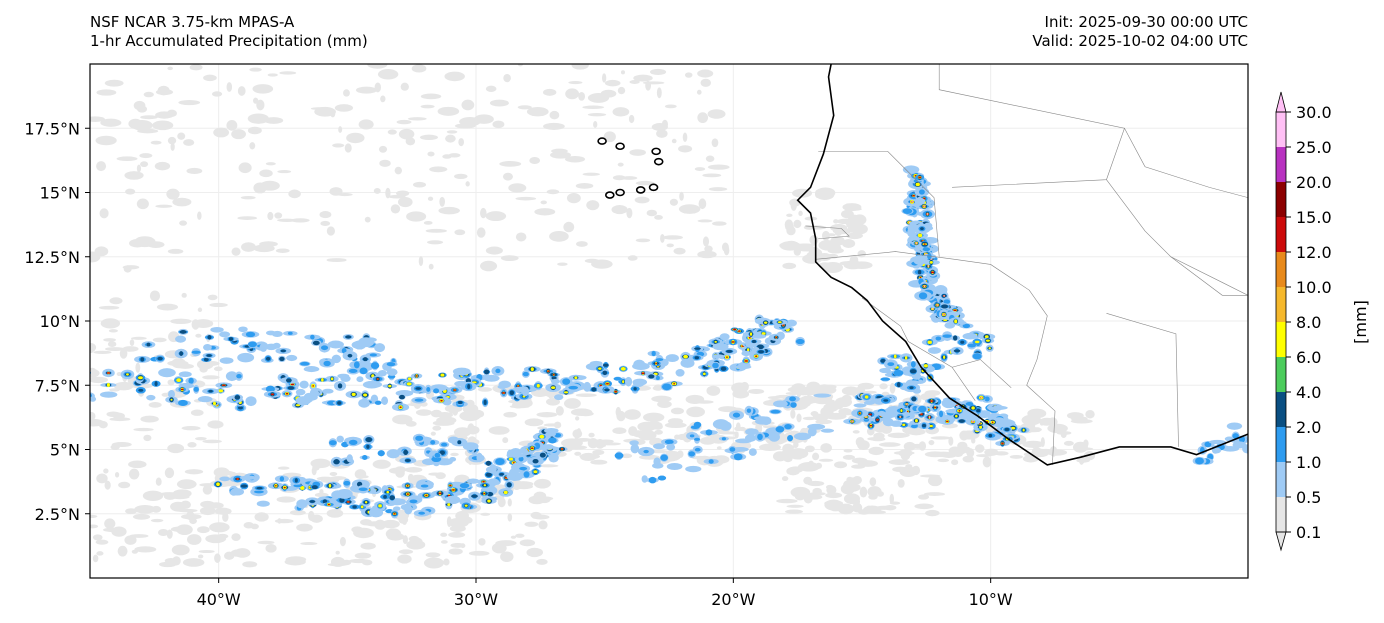 The image size is (1384, 623). What do you see at coordinates (1308, 322) in the screenshot?
I see `colorbar-label: 8.0` at bounding box center [1308, 322].